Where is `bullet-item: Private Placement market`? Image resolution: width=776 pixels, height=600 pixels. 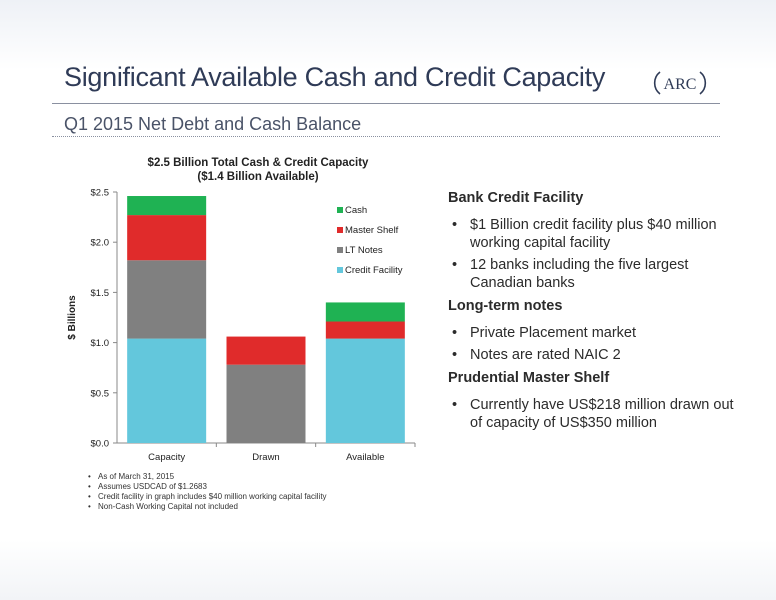
bullet-item: Private Placement market is located at coordinates (598, 333).